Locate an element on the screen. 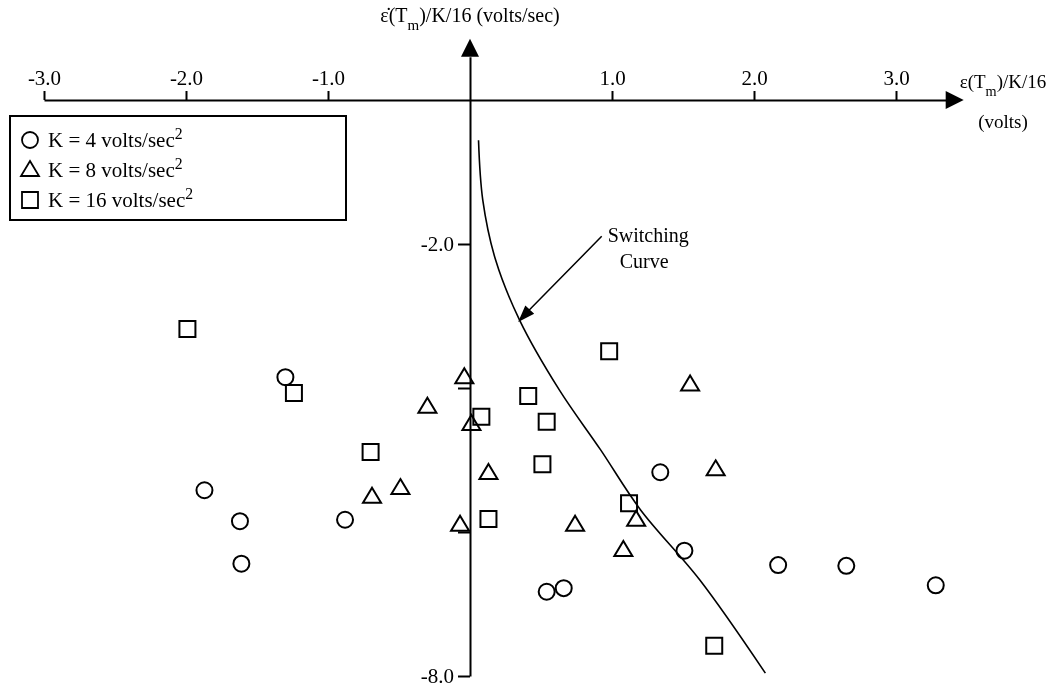  x-tick-label: -3.0 is located at coordinates (44, 78).